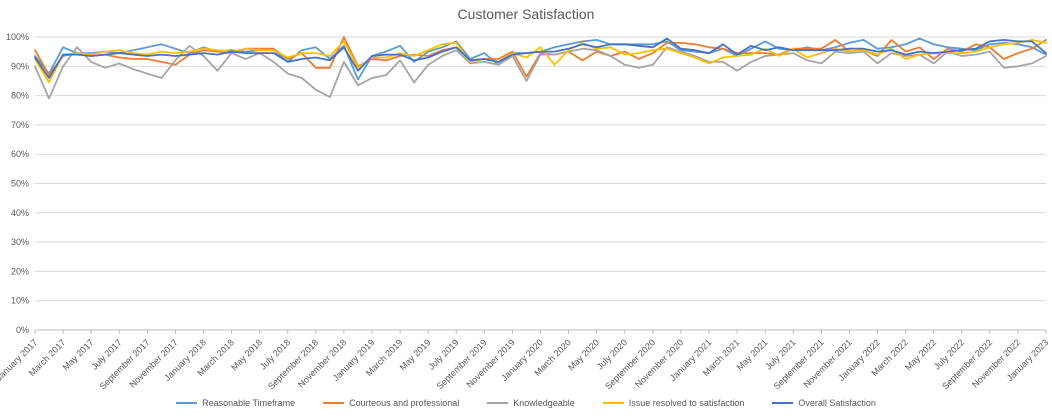  What do you see at coordinates (404, 403) in the screenshot?
I see `legend-label: Courteous and professional` at bounding box center [404, 403].